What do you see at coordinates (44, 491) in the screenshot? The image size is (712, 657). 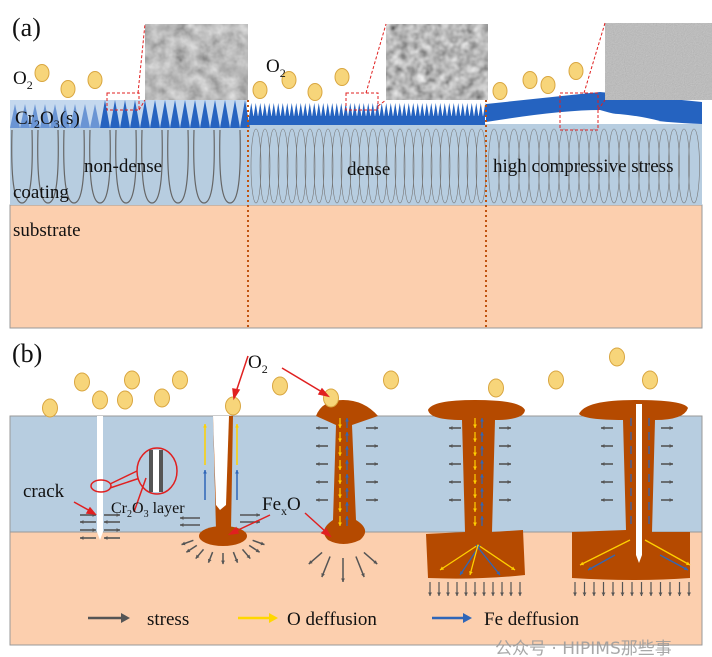 I see `crack-label: crack` at bounding box center [44, 491].